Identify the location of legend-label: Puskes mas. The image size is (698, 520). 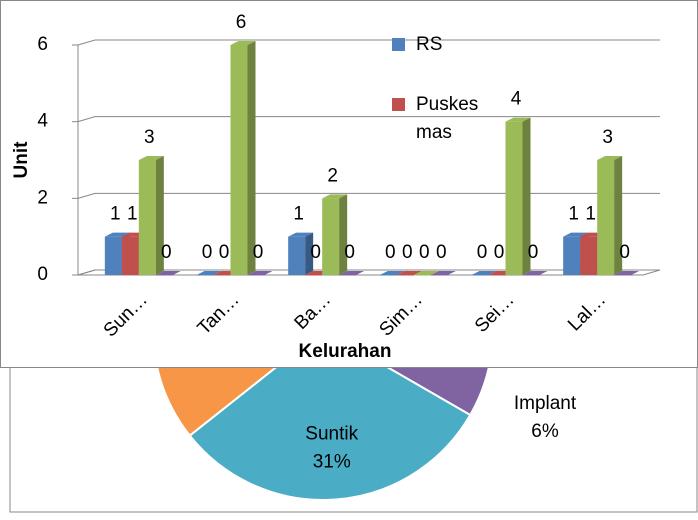
(447, 118).